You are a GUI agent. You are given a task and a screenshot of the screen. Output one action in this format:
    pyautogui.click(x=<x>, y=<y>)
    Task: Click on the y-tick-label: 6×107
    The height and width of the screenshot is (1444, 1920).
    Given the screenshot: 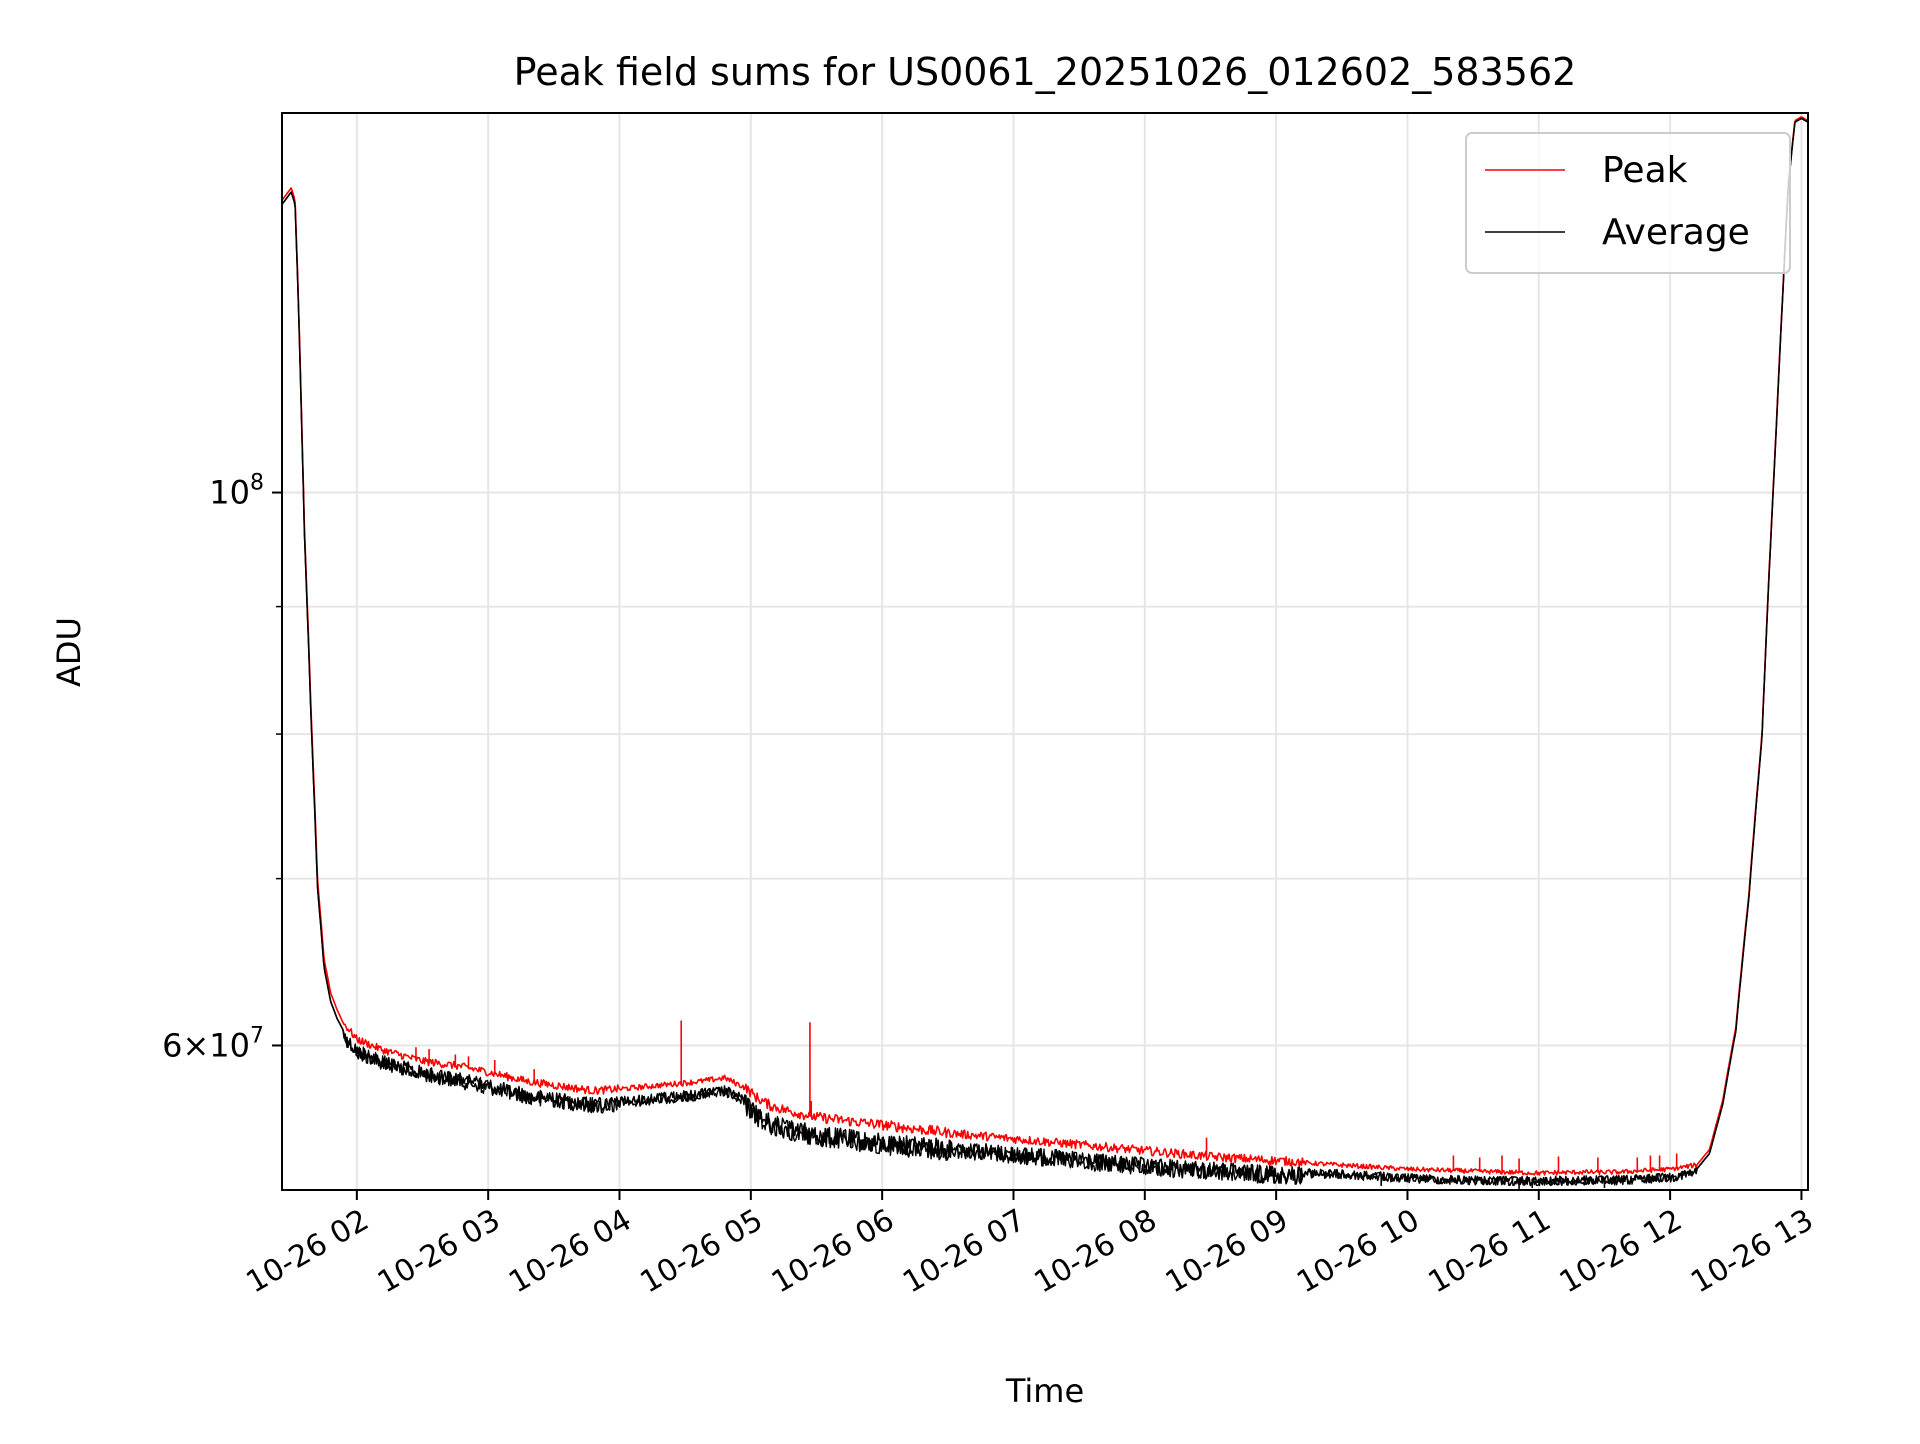 What is the action you would take?
    pyautogui.click(x=213, y=1043)
    